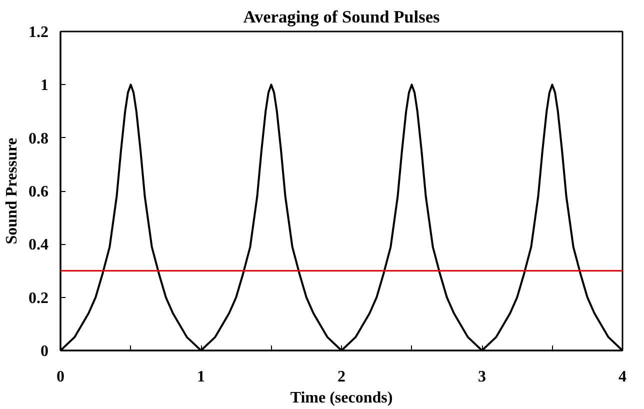 The width and height of the screenshot is (644, 409). I want to click on y-tick-label: 1, so click(44, 85).